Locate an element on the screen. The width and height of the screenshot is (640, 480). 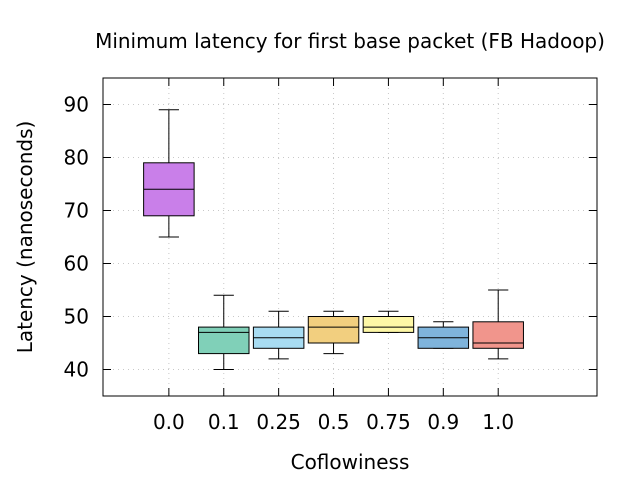
y-tick-label: 90 is located at coordinates (76, 105).